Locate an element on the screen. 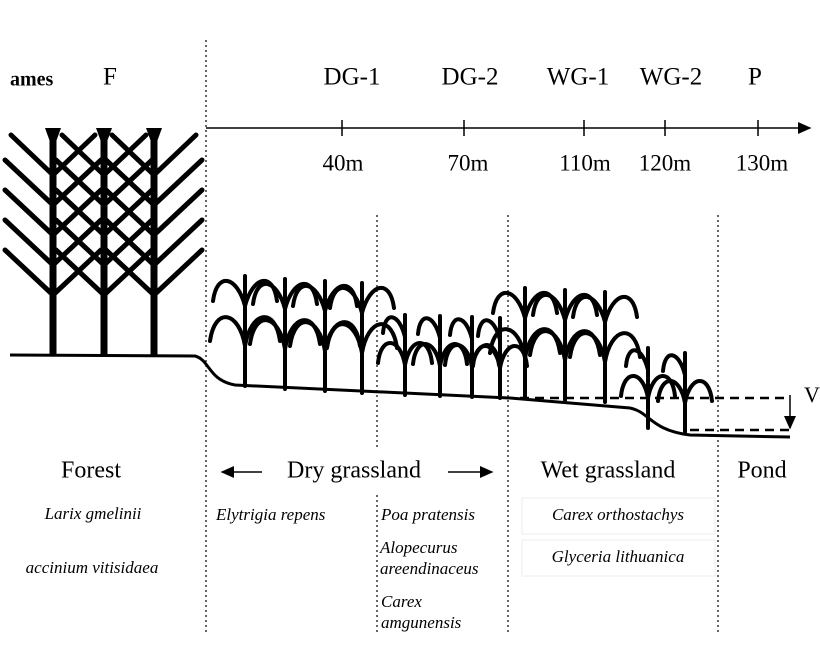 The height and width of the screenshot is (648, 820). species: areendinaceus is located at coordinates (429, 568).